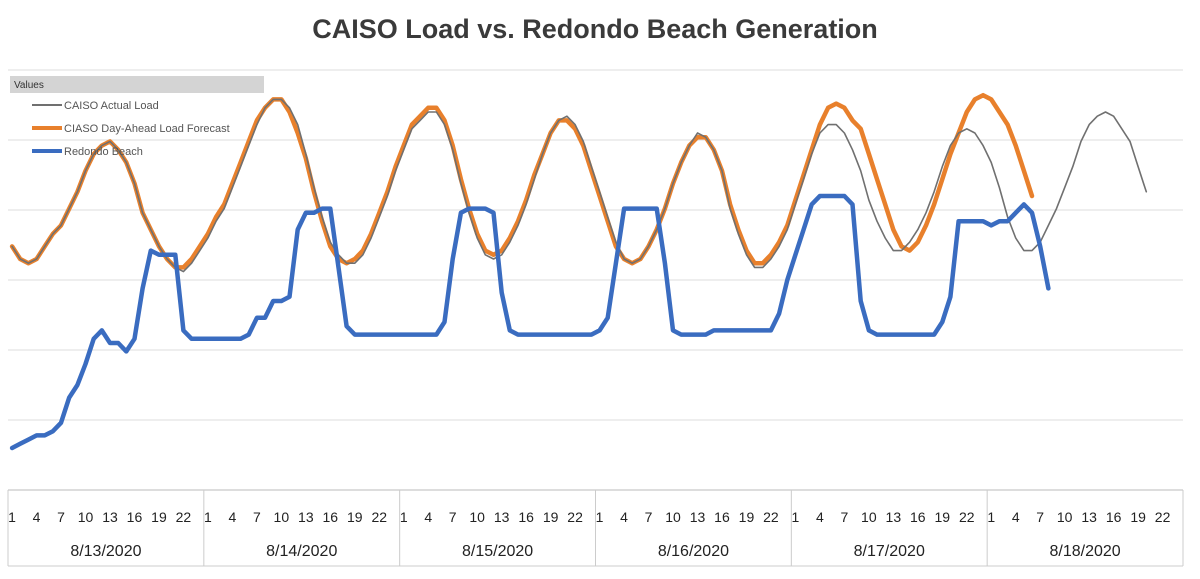  I want to click on legend-entry-label: CAISO Actual Load, so click(111, 106).